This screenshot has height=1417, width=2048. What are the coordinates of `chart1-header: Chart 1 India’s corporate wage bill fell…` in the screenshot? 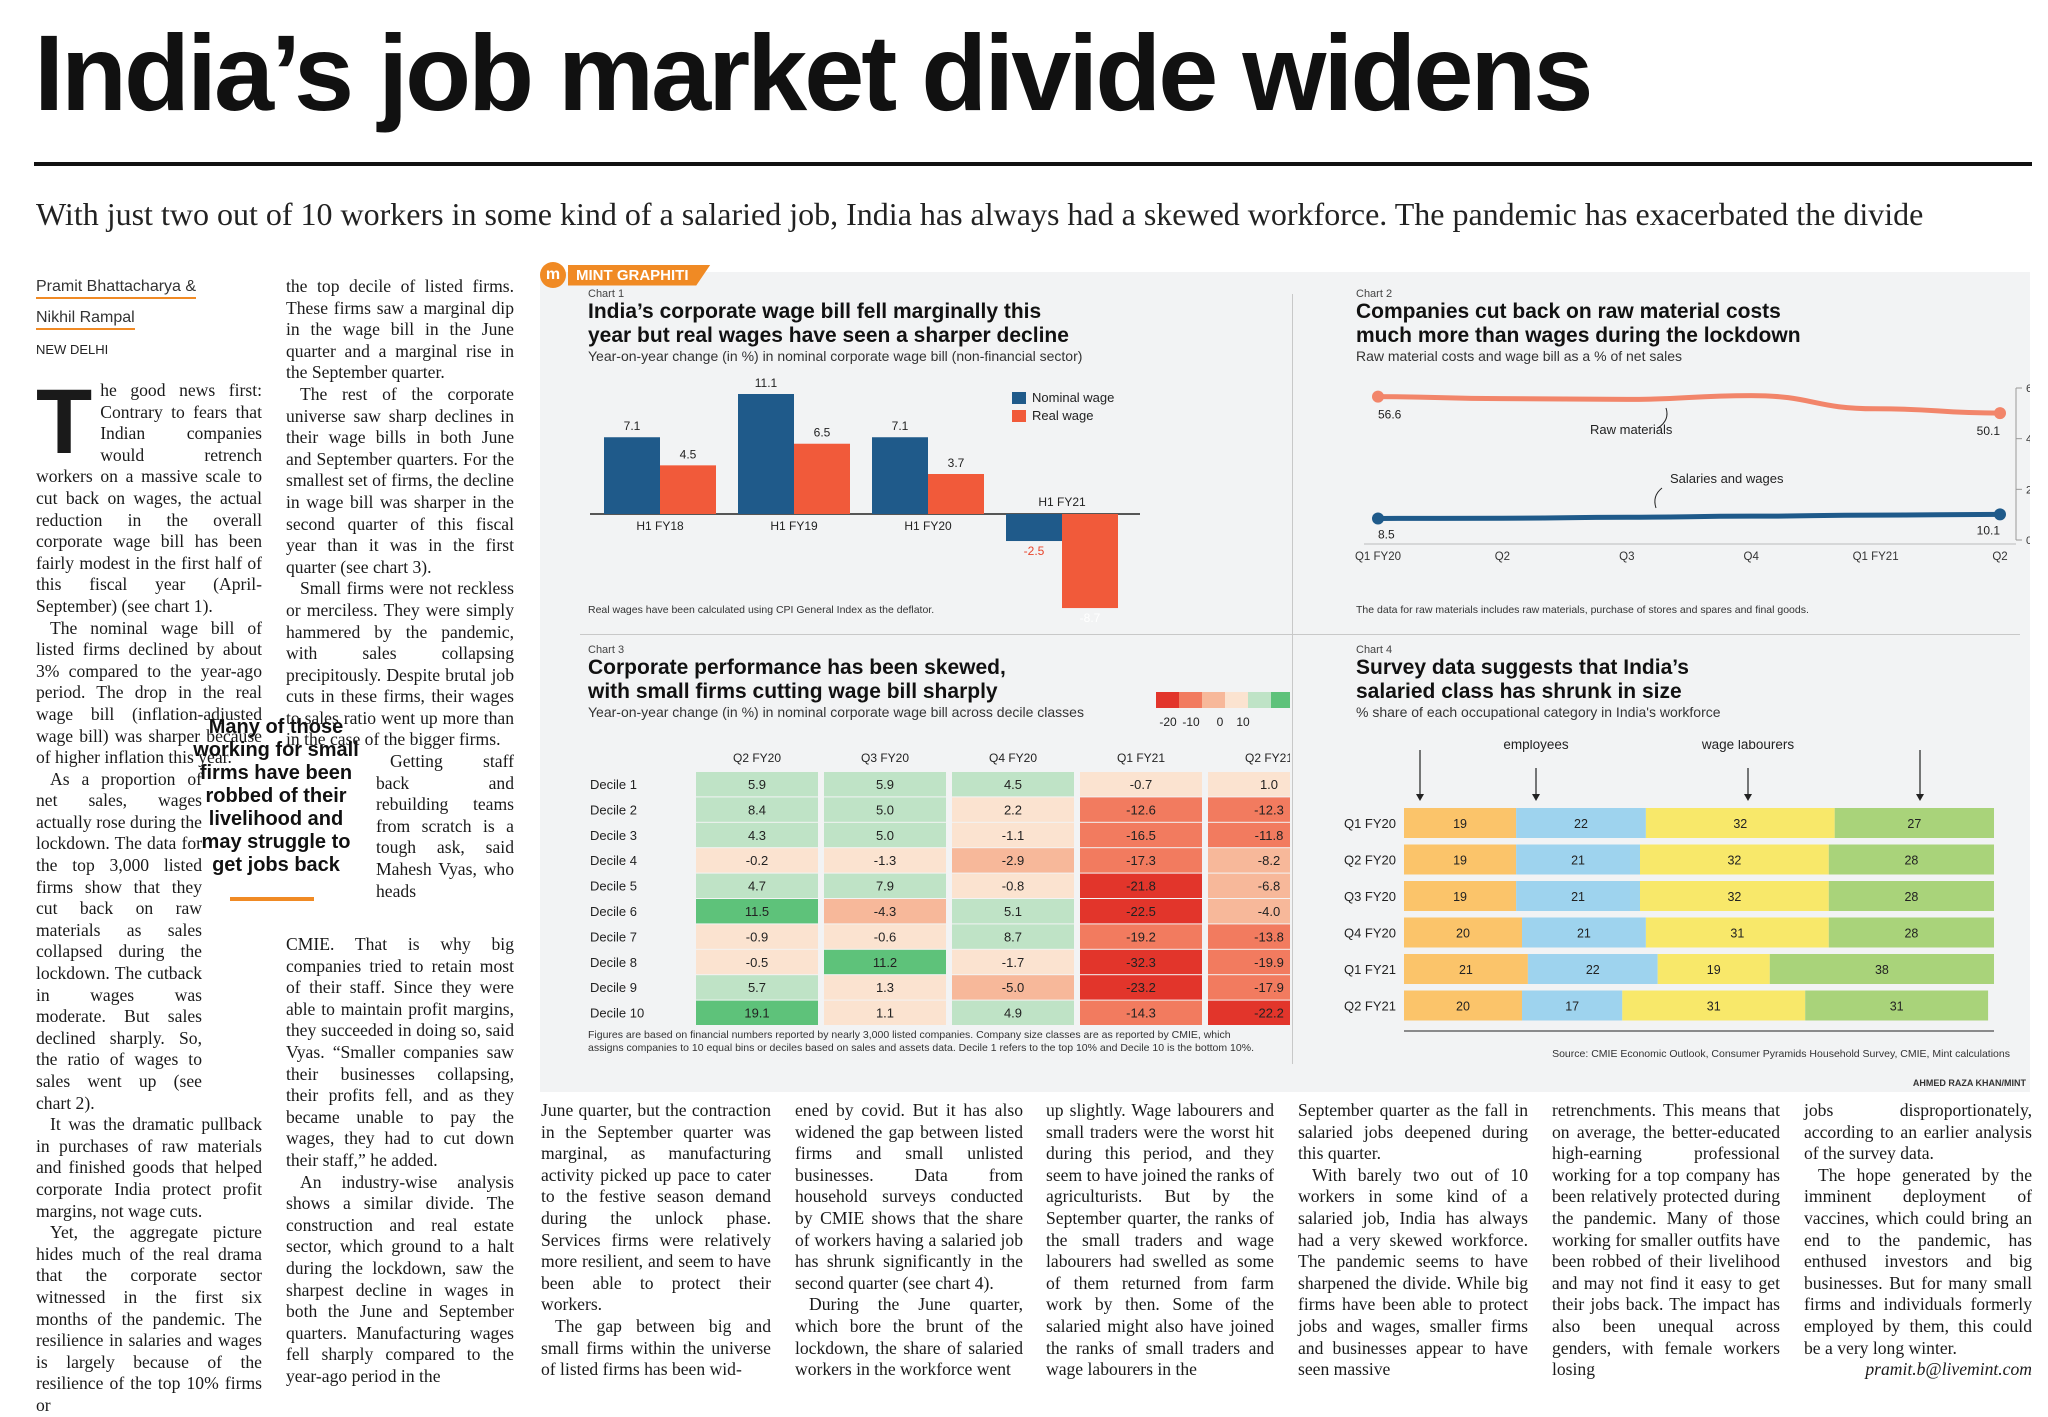 It's located at (938, 326).